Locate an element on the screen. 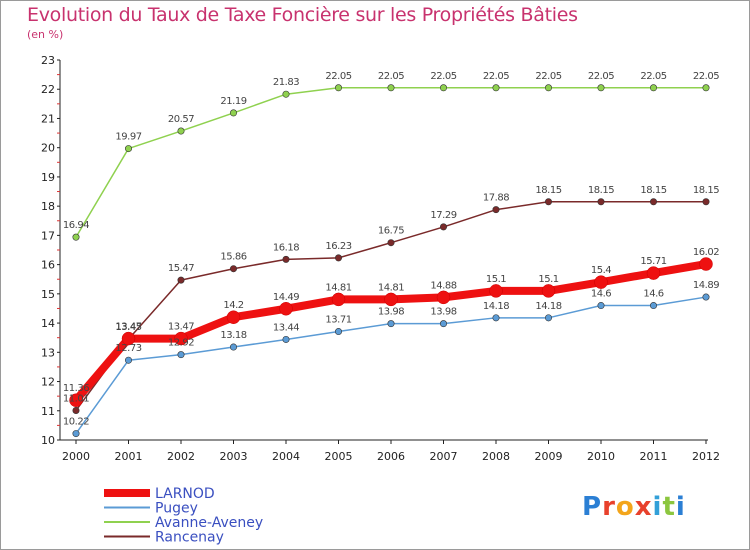 The width and height of the screenshot is (750, 550). legend-label: Pugey is located at coordinates (176, 509).